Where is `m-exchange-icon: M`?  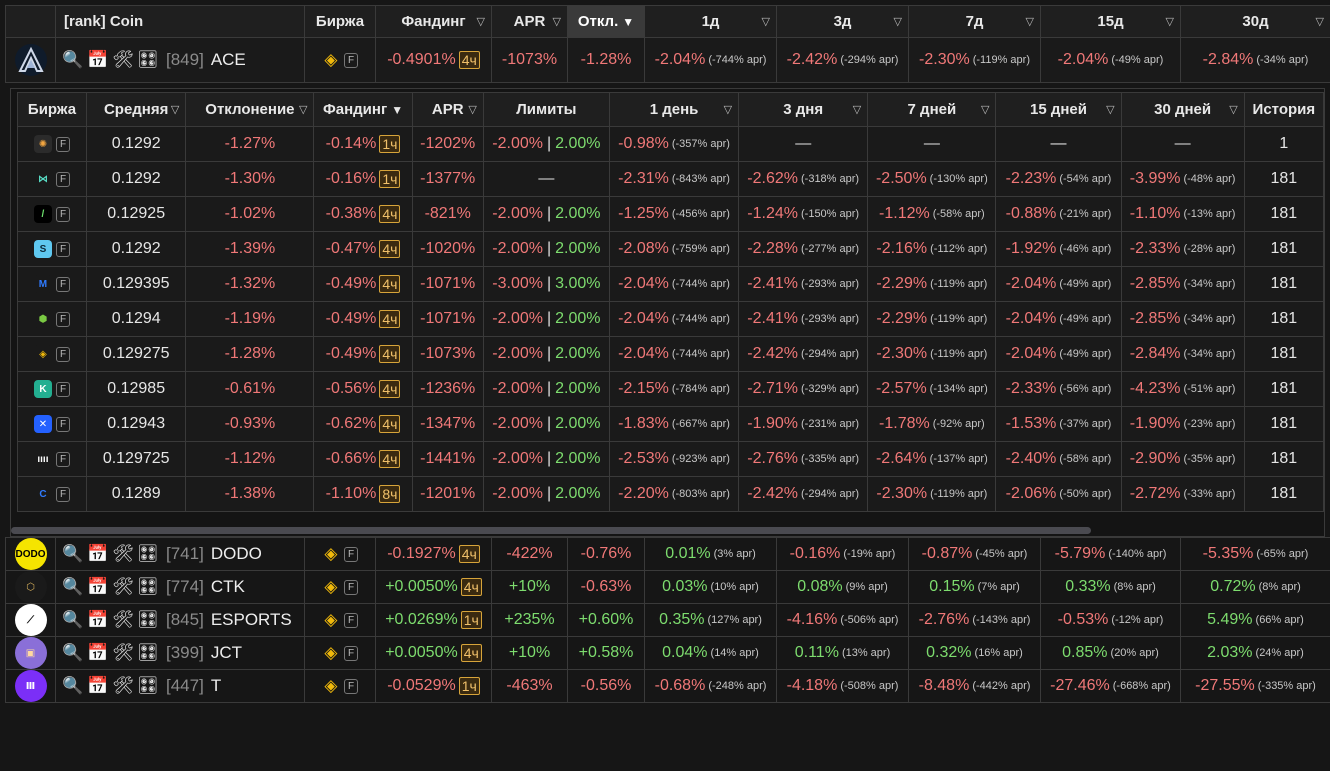 m-exchange-icon: M is located at coordinates (42, 284).